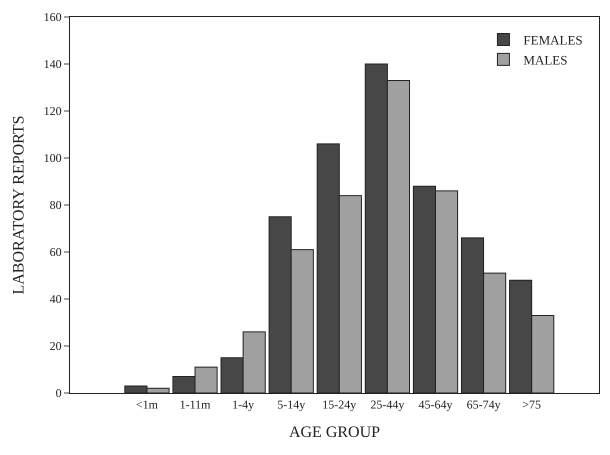  I want to click on y-tick-label: 80, so click(56, 205).